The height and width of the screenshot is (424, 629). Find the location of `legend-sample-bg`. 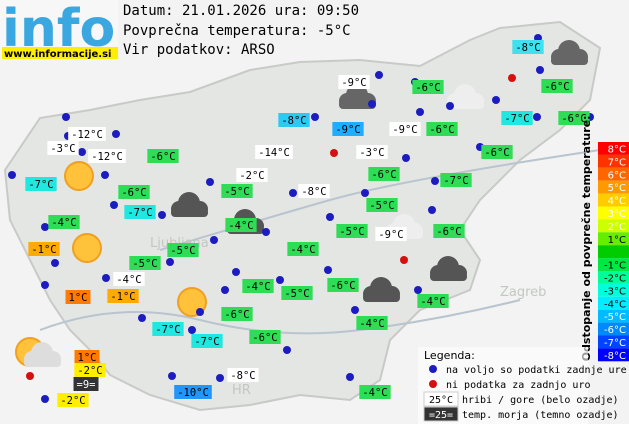

legend-sample-bg is located at coordinates (441, 414).